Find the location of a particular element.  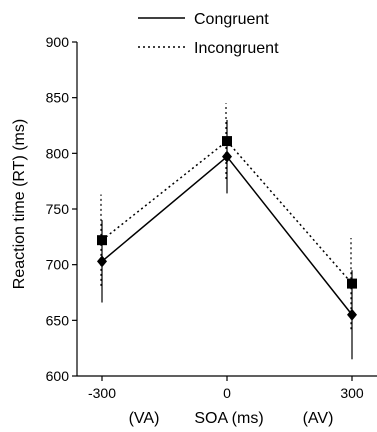

legend: Congruent Incongruent is located at coordinates (208, 34).